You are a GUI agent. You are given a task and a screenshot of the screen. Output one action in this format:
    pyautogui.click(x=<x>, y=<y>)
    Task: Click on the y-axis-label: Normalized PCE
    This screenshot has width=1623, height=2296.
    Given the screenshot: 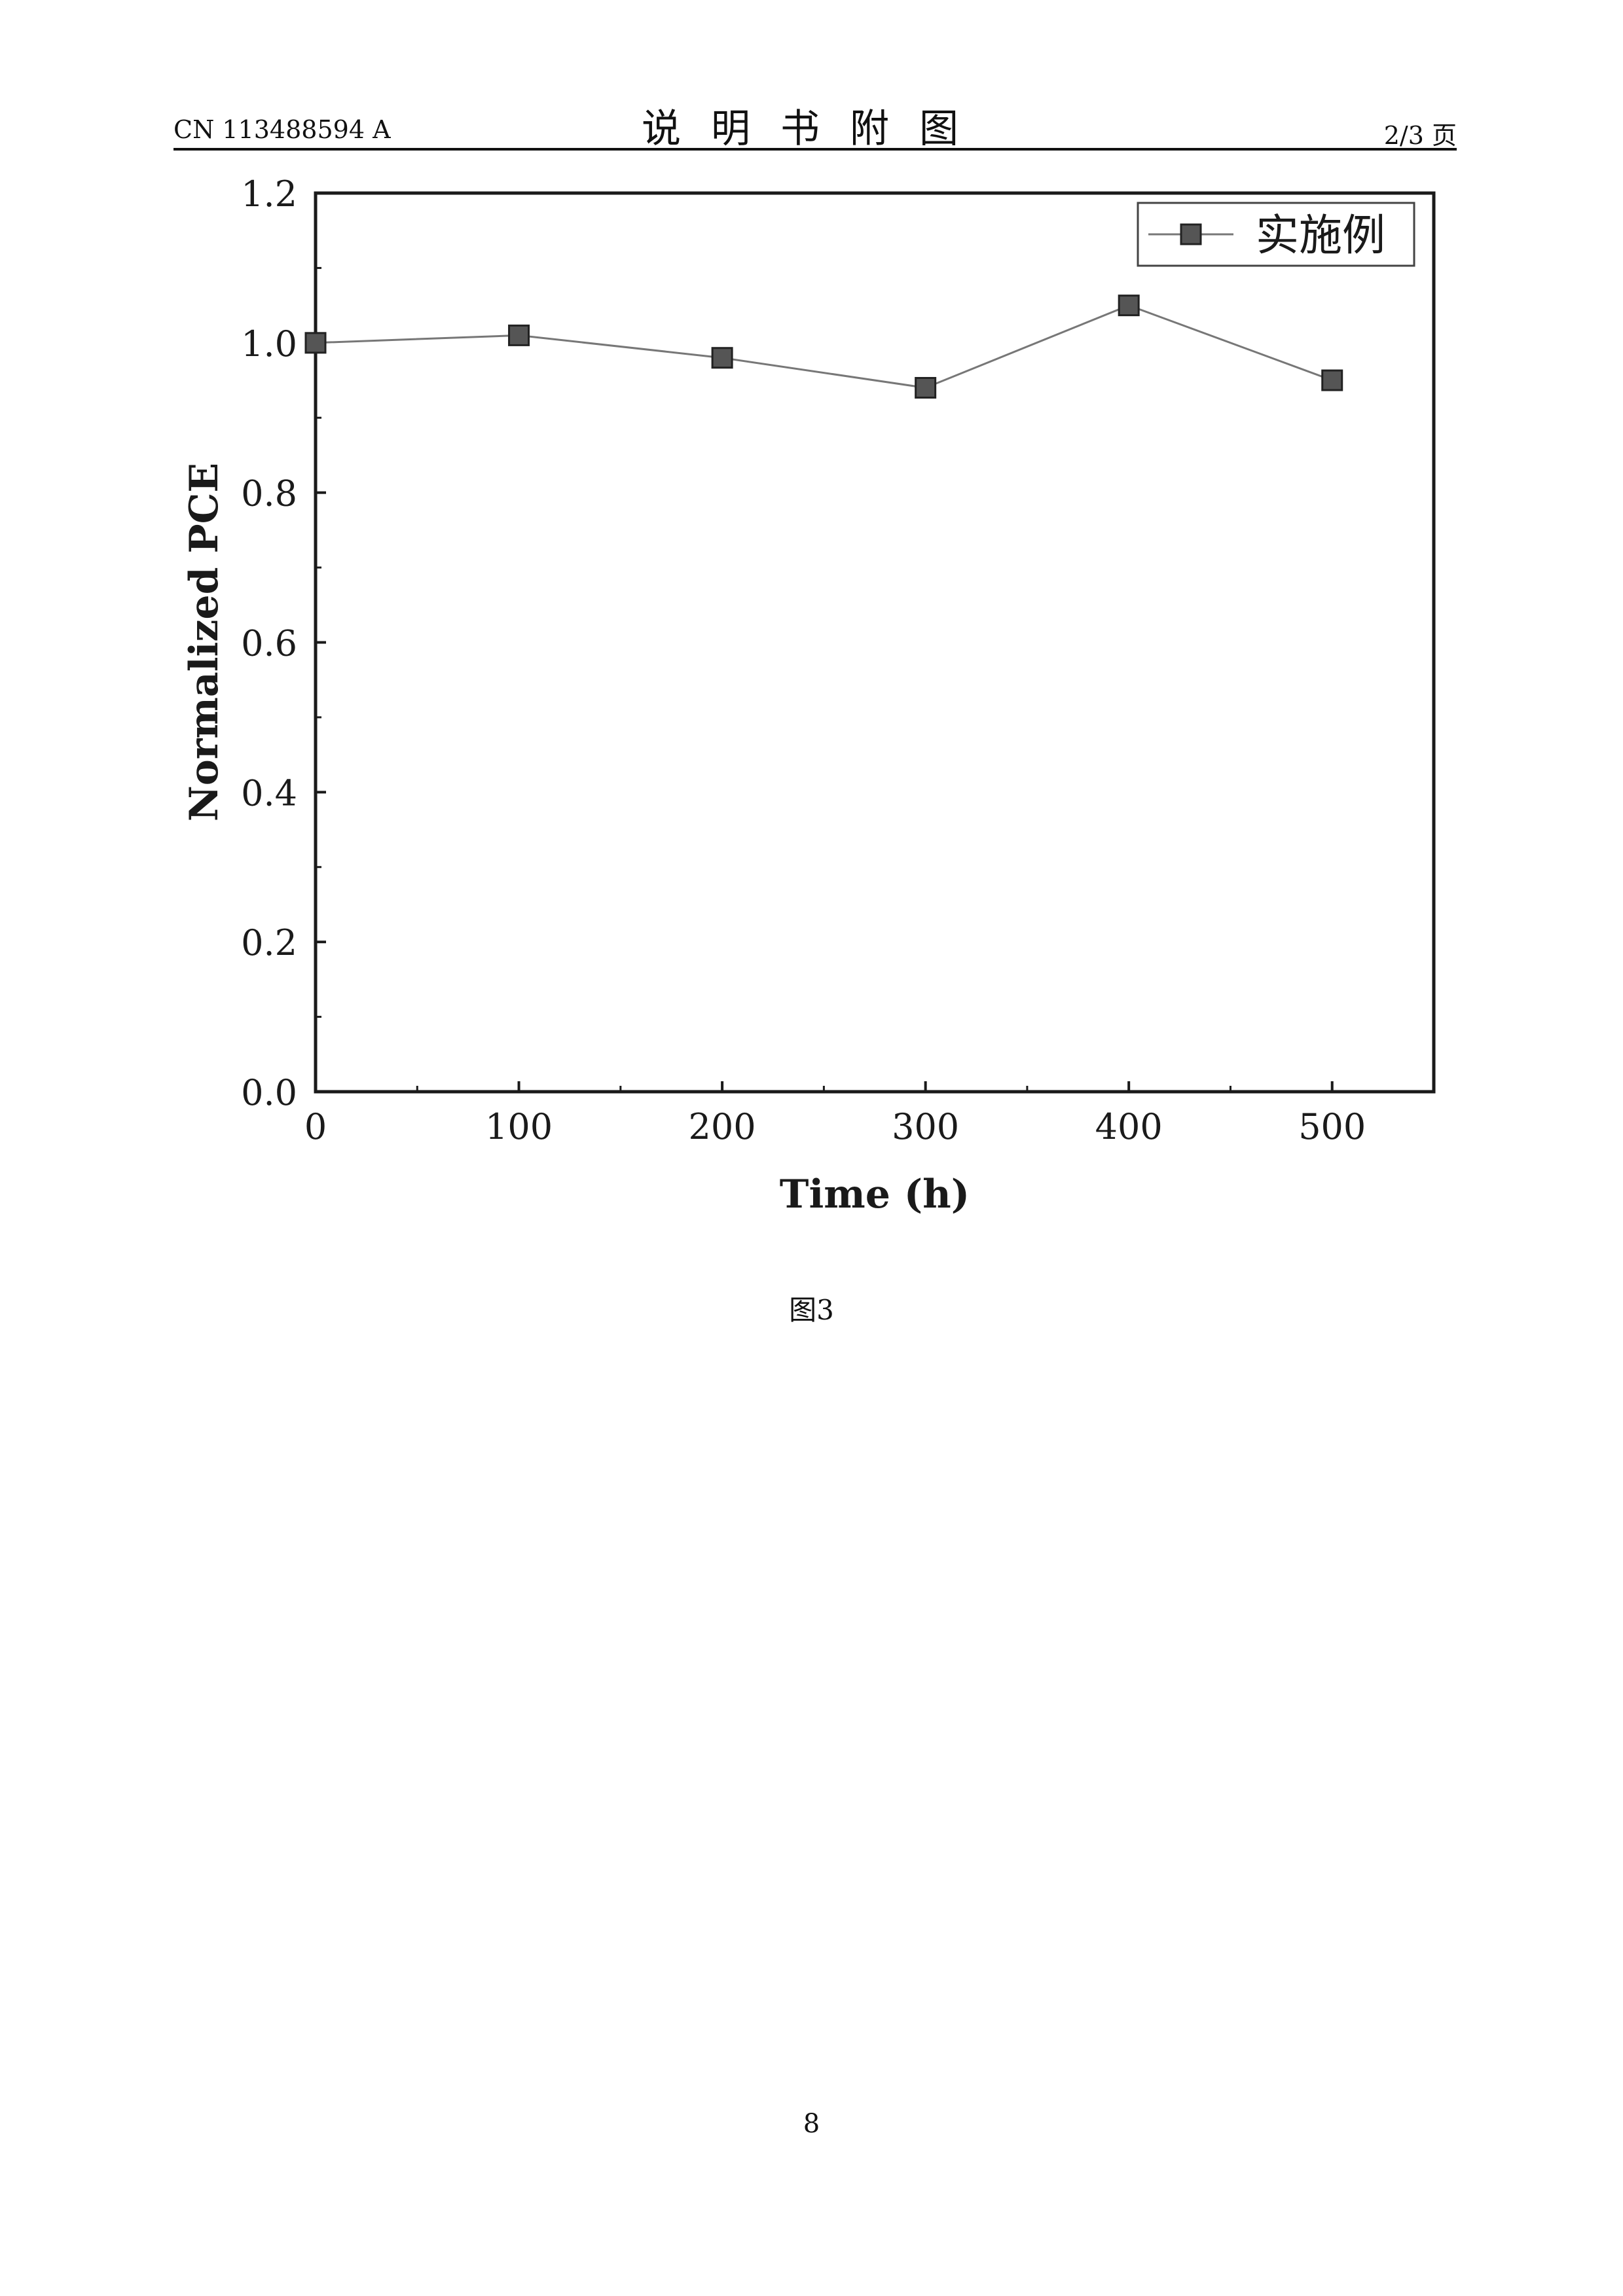 What is the action you would take?
    pyautogui.click(x=204, y=642)
    